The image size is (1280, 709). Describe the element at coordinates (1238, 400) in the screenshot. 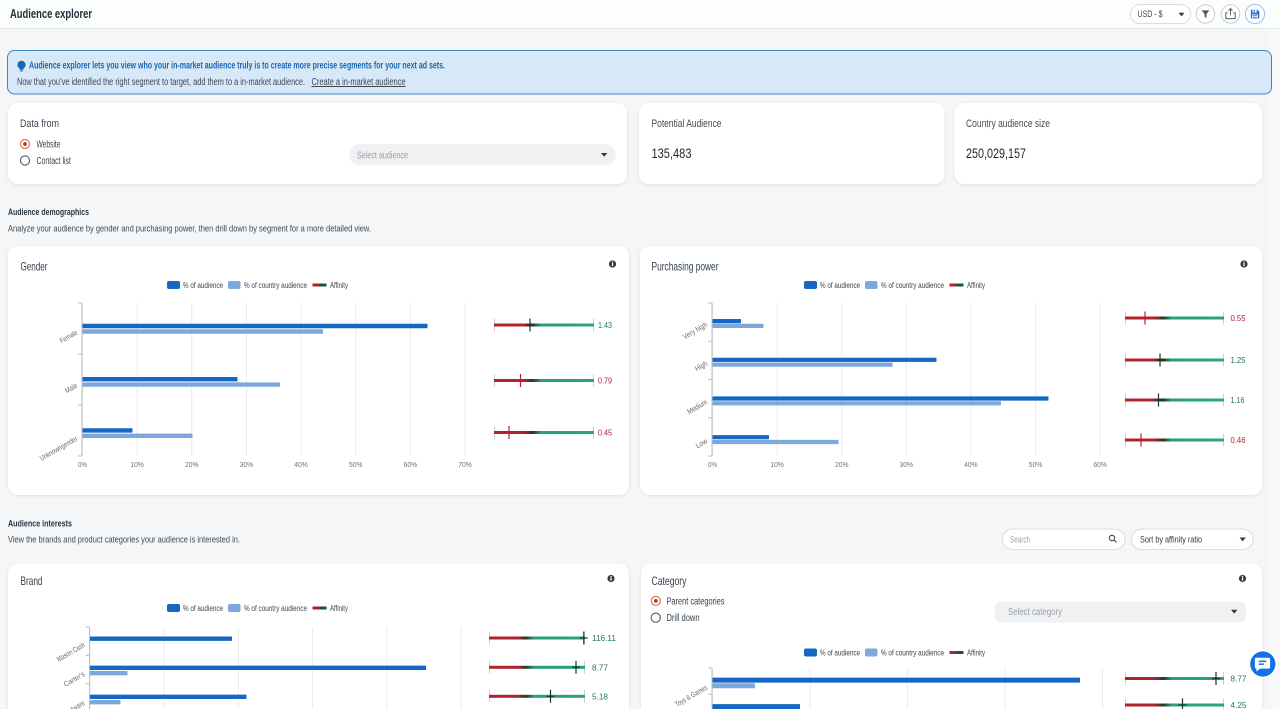

I see `svg-text: 1.16` at that location.